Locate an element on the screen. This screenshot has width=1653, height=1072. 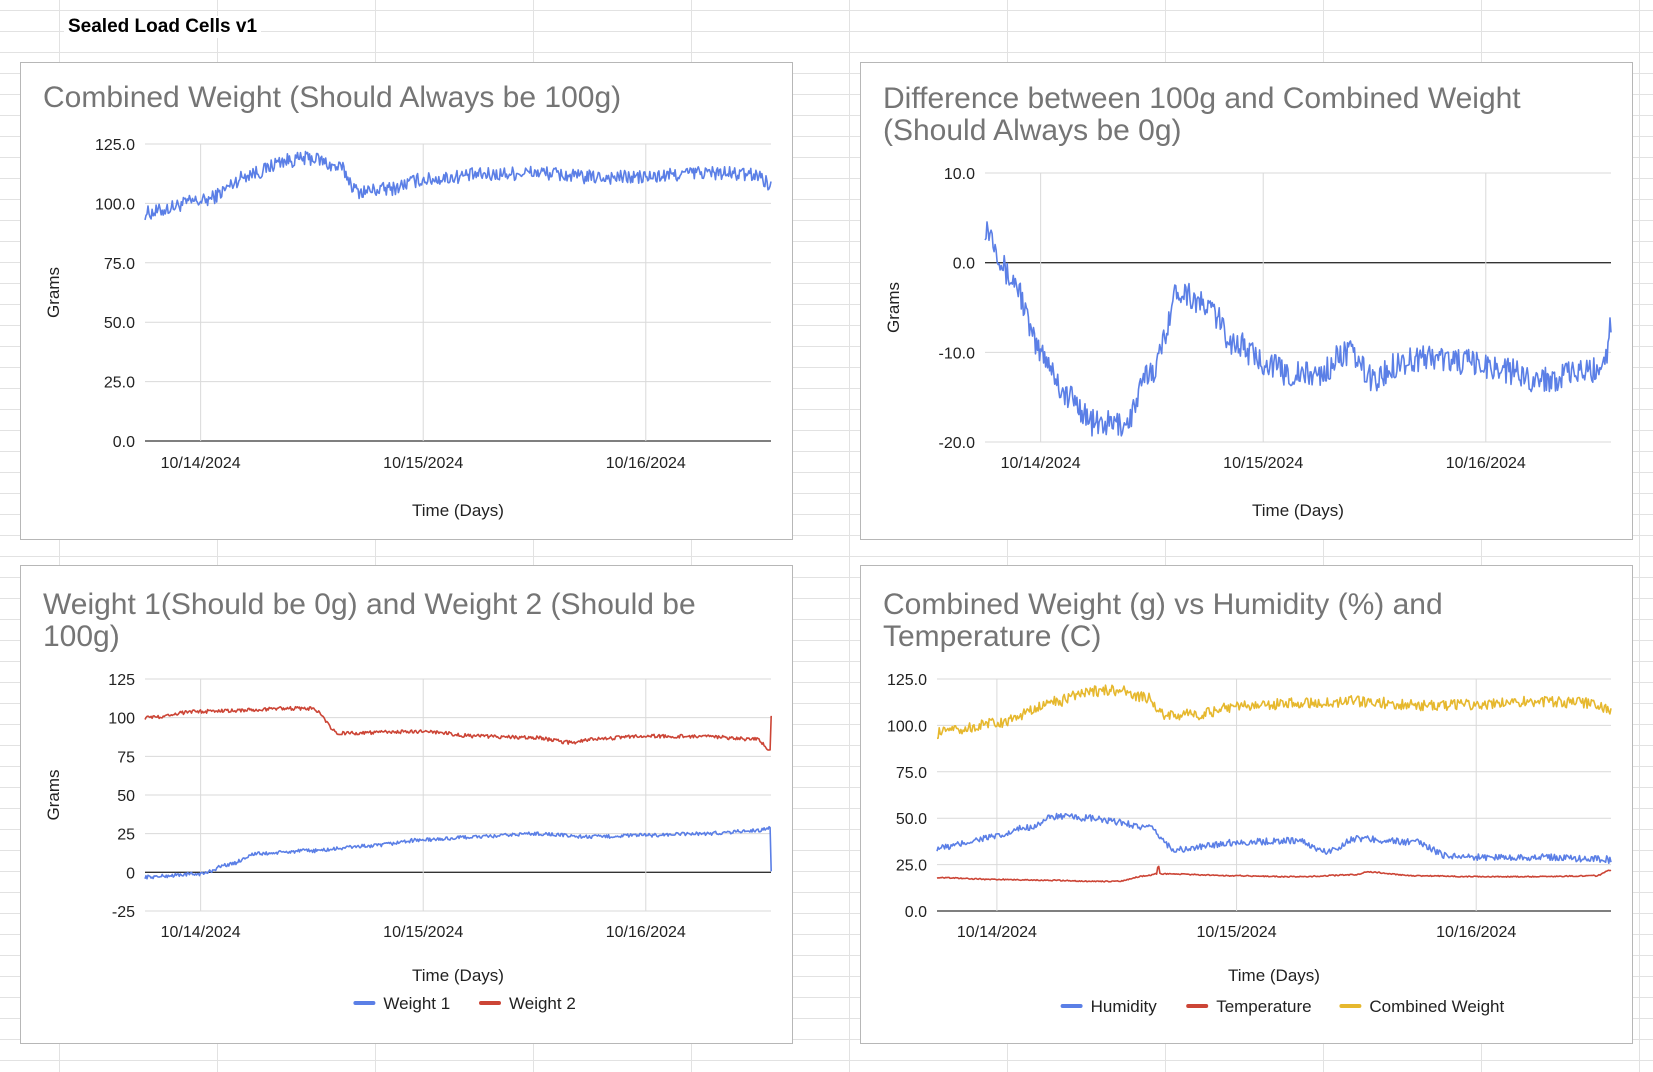
sheet-title: Sealed Load Cells v1 is located at coordinates (163, 27).